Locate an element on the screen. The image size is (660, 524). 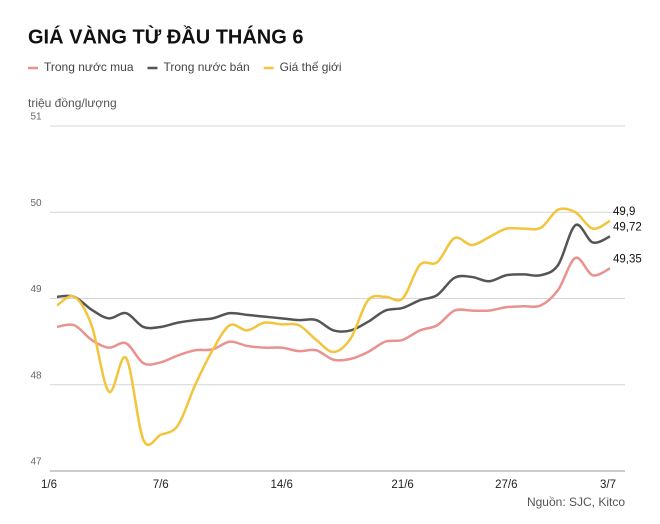
x-tick-label: 7/6 is located at coordinates (161, 485).